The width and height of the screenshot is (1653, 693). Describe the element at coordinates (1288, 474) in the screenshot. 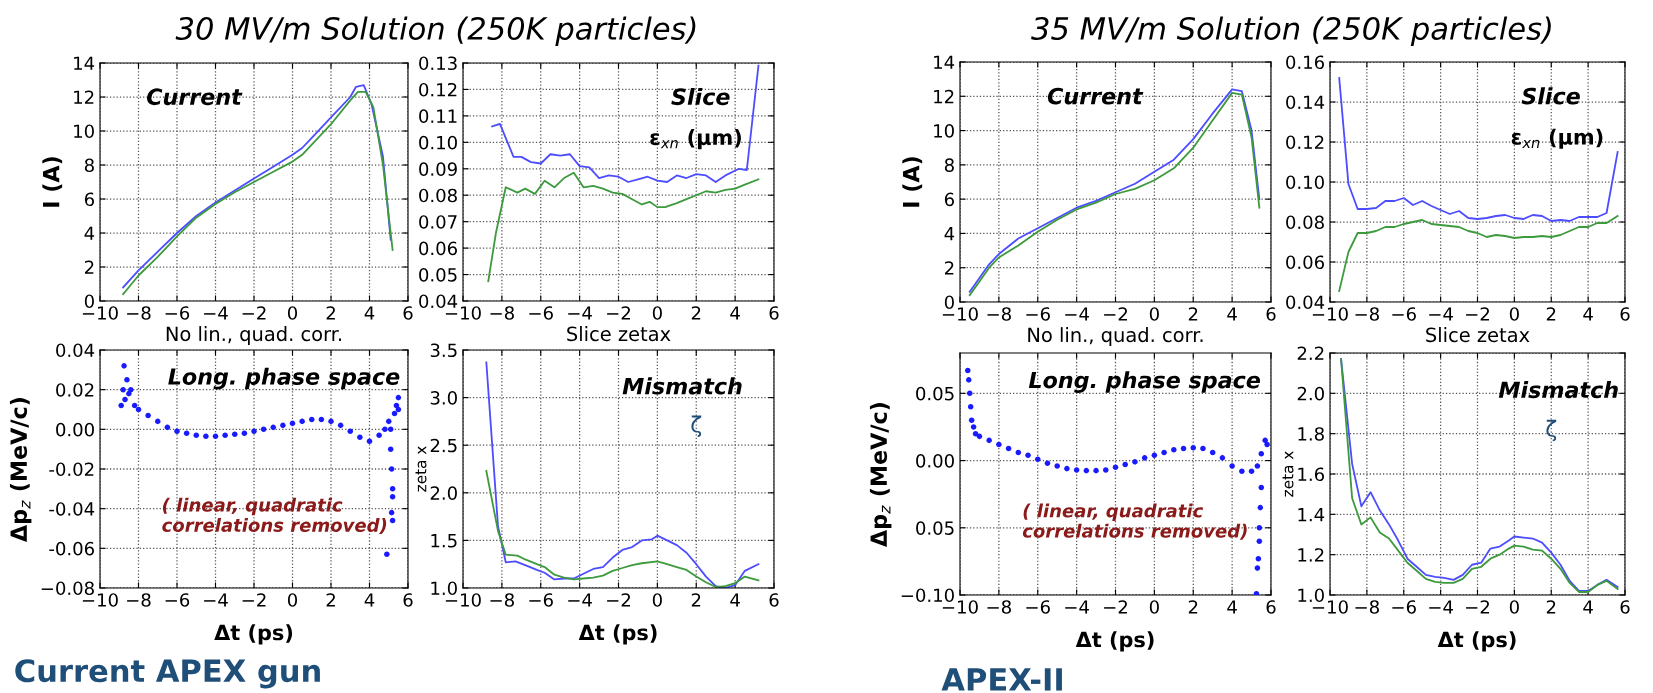

I see `y-axis-title: zeta x` at that location.